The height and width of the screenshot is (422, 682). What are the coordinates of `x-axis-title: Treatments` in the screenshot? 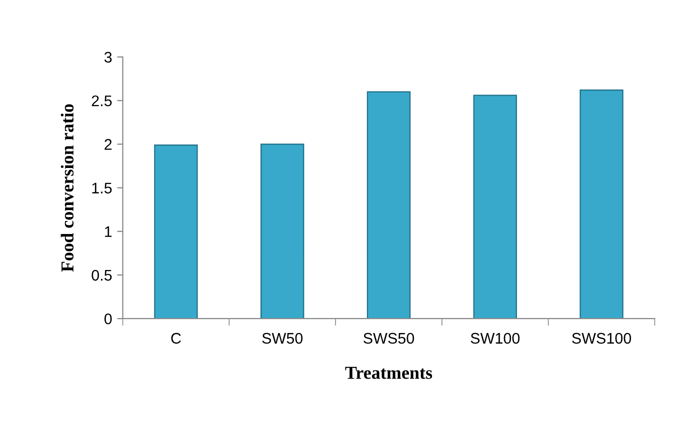 It's located at (388, 372).